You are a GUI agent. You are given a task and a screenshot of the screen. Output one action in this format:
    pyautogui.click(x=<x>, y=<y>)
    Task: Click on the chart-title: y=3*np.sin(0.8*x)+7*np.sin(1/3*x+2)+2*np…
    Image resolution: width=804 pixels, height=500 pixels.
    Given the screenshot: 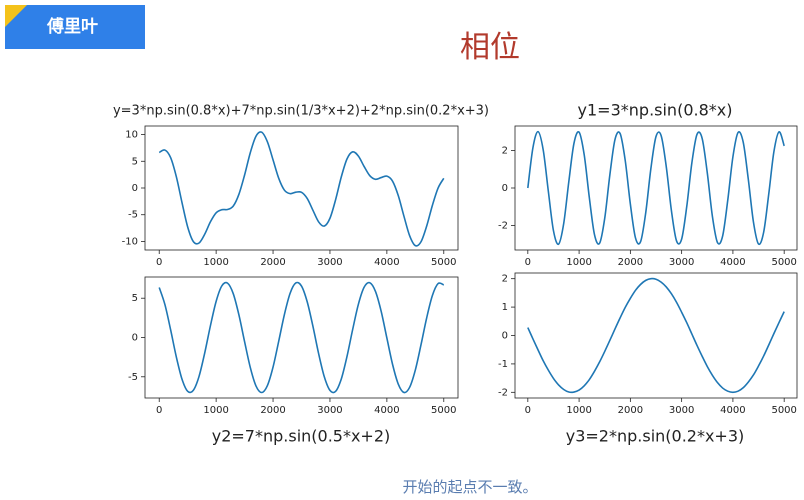 What is the action you would take?
    pyautogui.click(x=301, y=111)
    